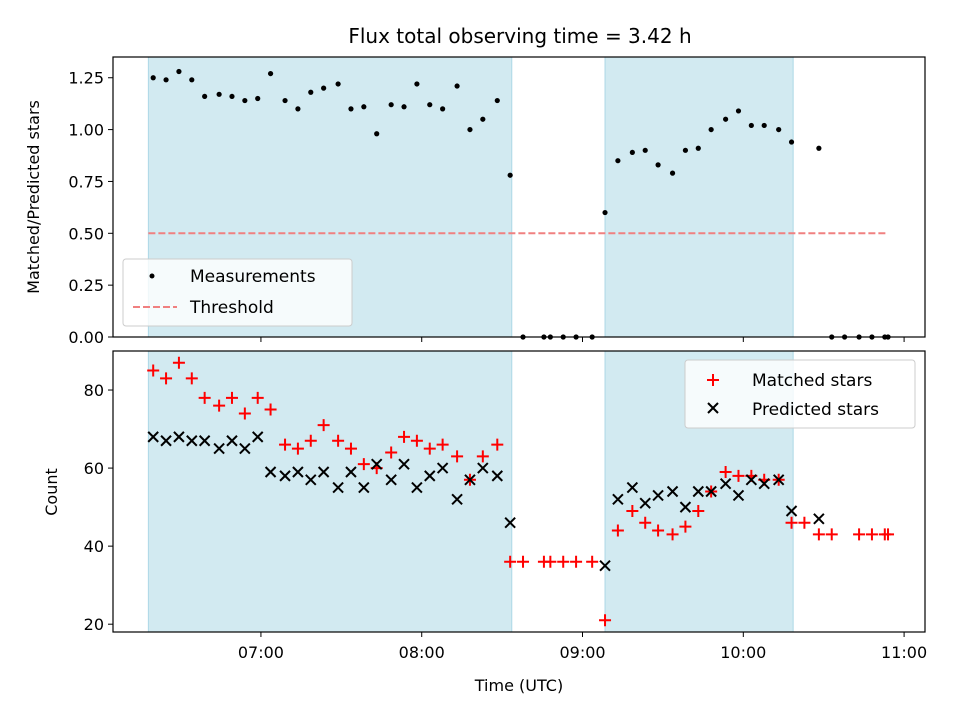 The width and height of the screenshot is (960, 720). I want to click on legend-matched-marker, so click(713, 380).